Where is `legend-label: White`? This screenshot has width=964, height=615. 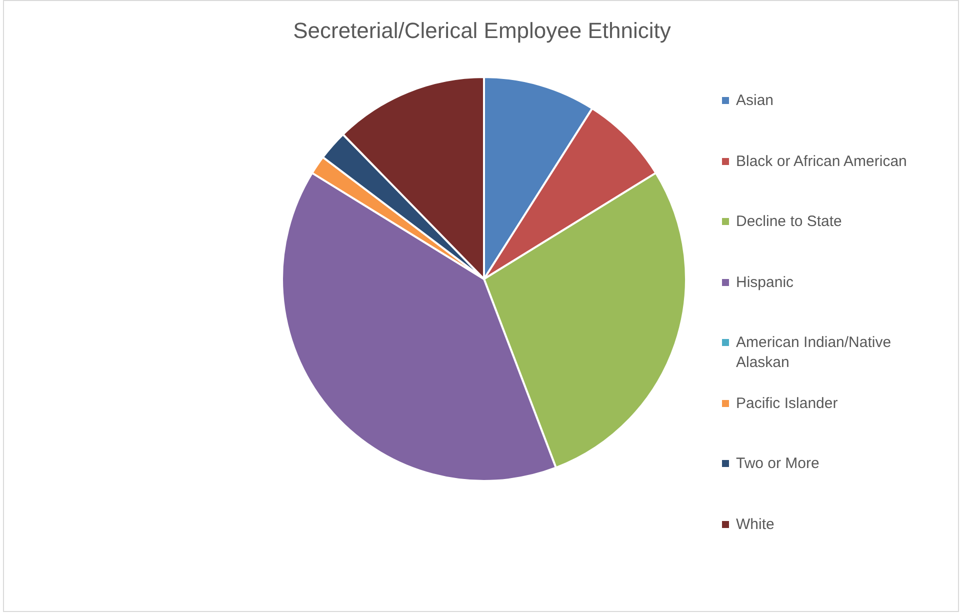
legend-label: White is located at coordinates (756, 524).